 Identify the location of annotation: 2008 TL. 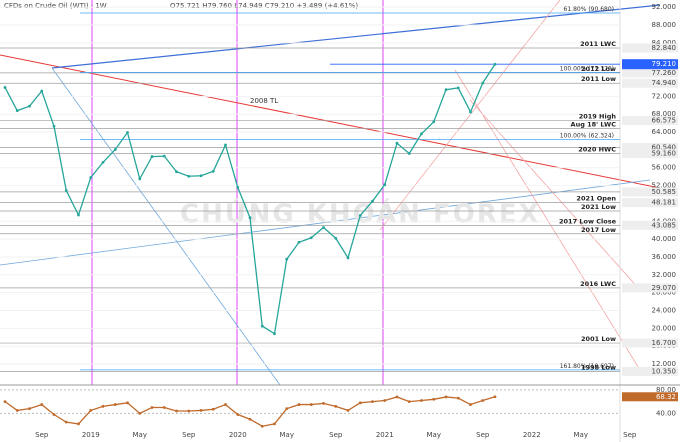
(264, 101).